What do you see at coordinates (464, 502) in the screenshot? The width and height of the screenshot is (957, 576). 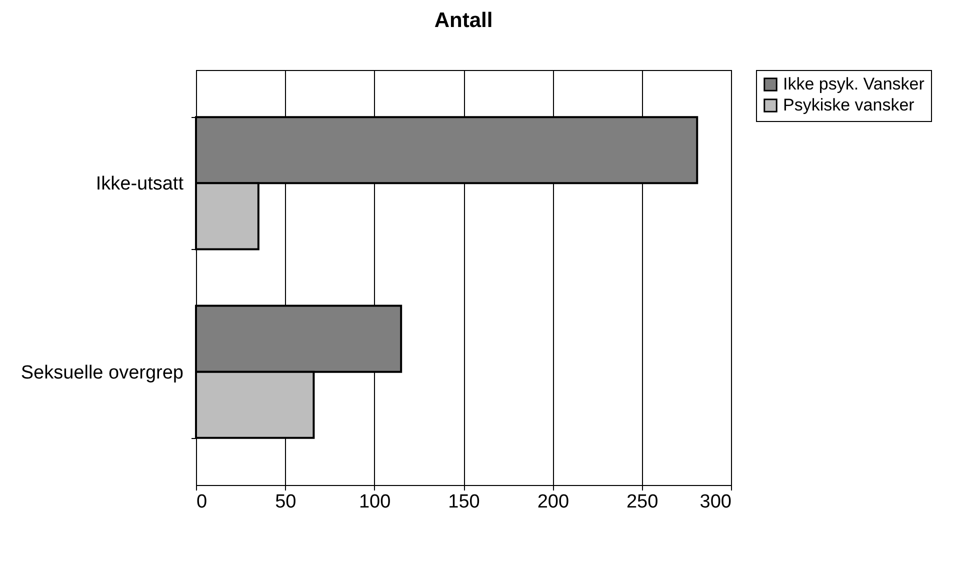 I see `x-tick-label: 150` at bounding box center [464, 502].